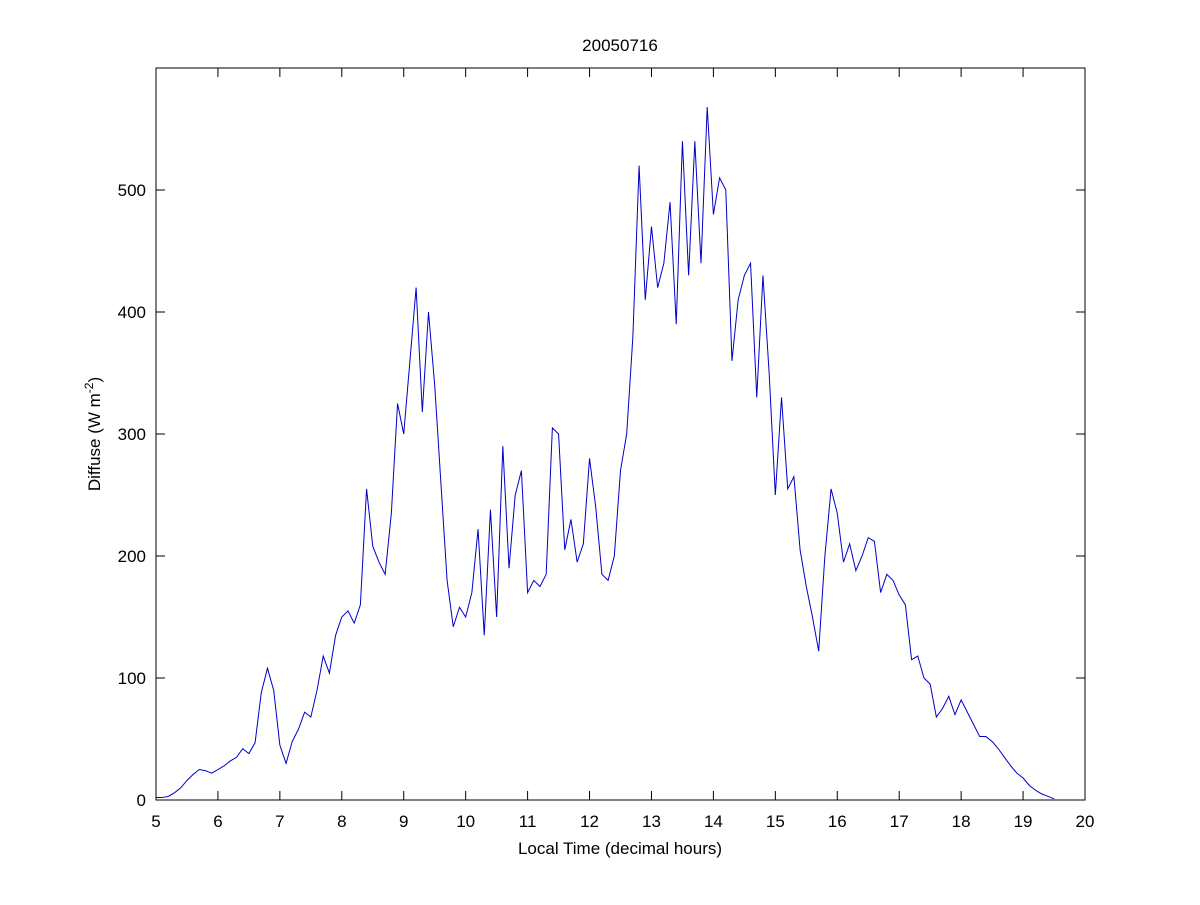 Image resolution: width=1200 pixels, height=905 pixels. I want to click on x-tick-label: 19, so click(1023, 821).